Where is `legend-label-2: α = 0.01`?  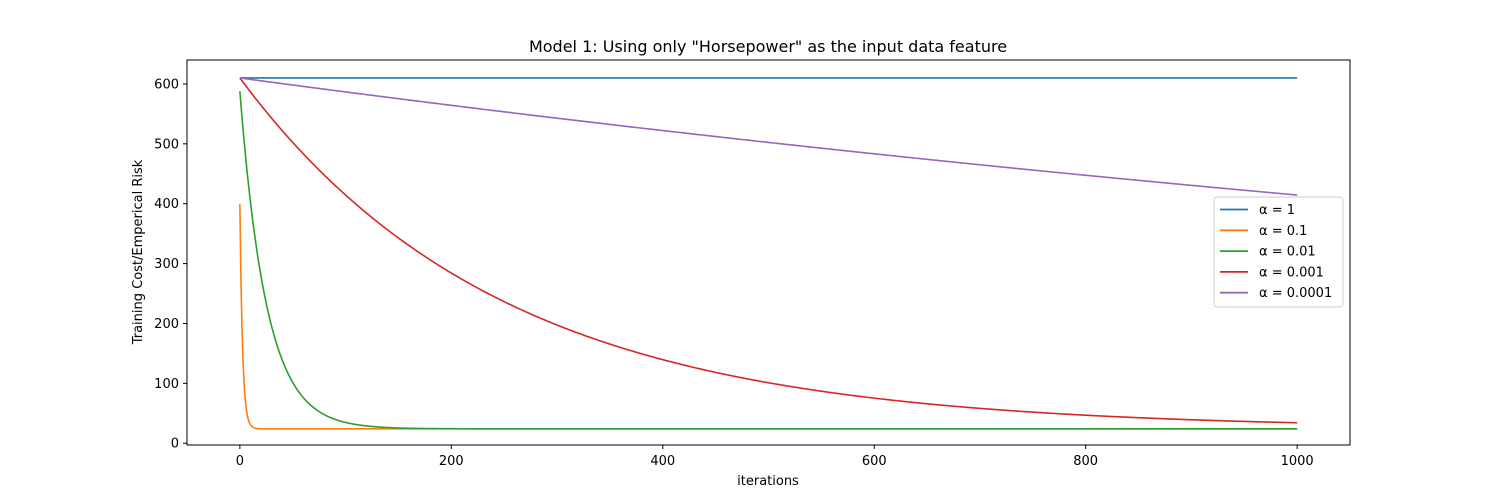 legend-label-2: α = 0.01 is located at coordinates (1287, 252).